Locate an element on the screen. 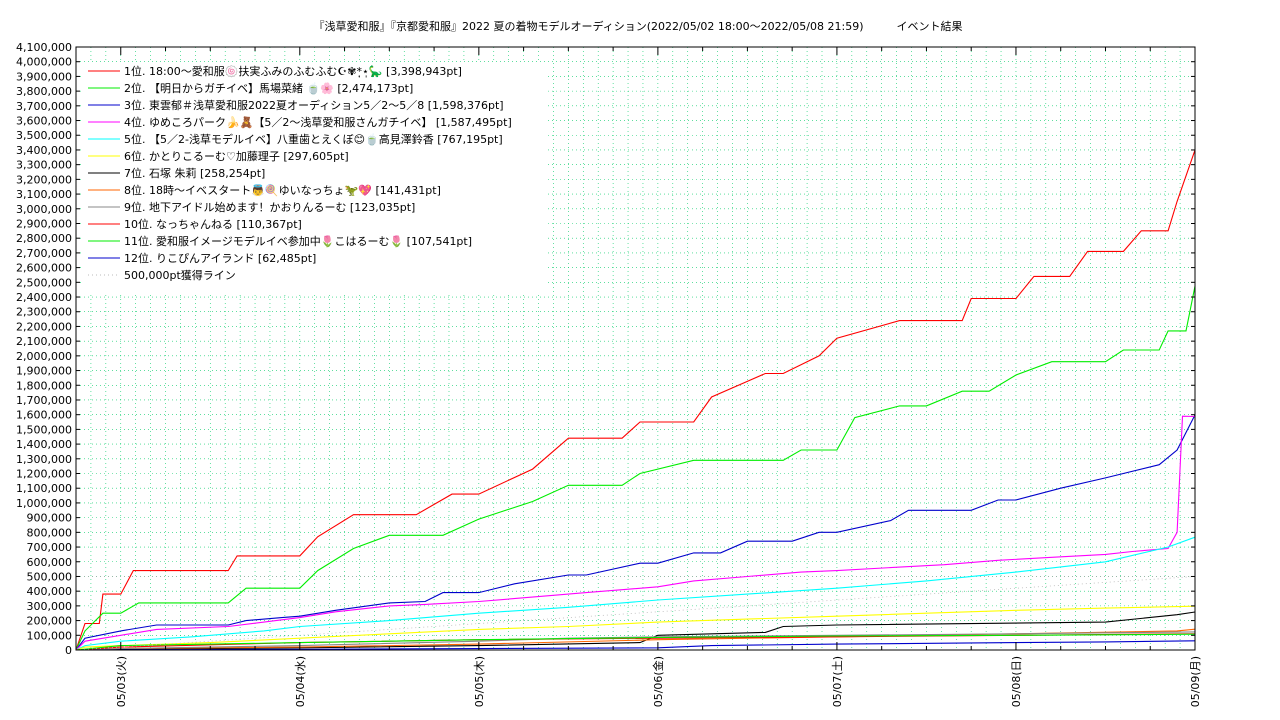 The image size is (1280, 720). y-tick-label: 700,000 is located at coordinates (50, 547).